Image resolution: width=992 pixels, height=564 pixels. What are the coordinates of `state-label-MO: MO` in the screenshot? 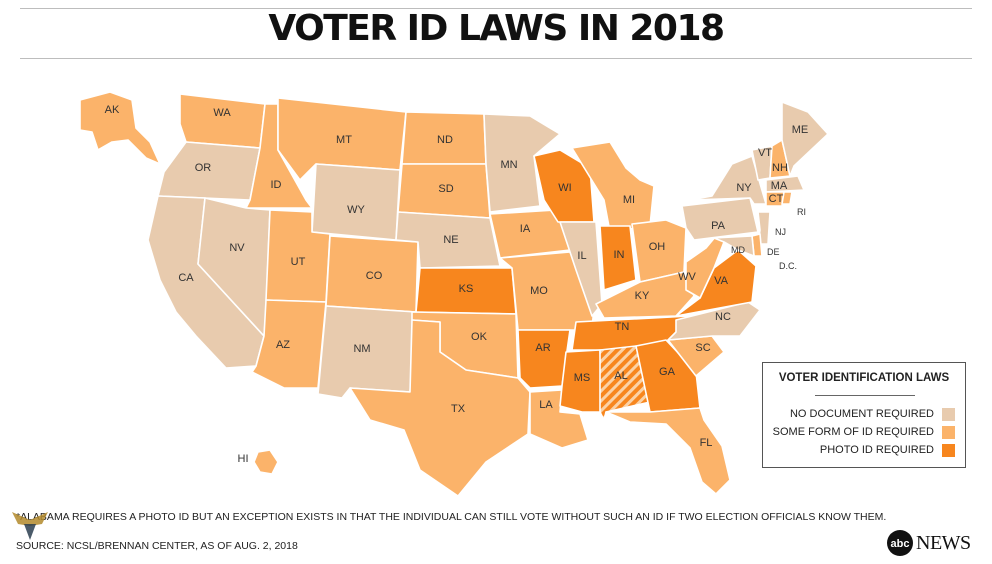 It's located at (539, 291).